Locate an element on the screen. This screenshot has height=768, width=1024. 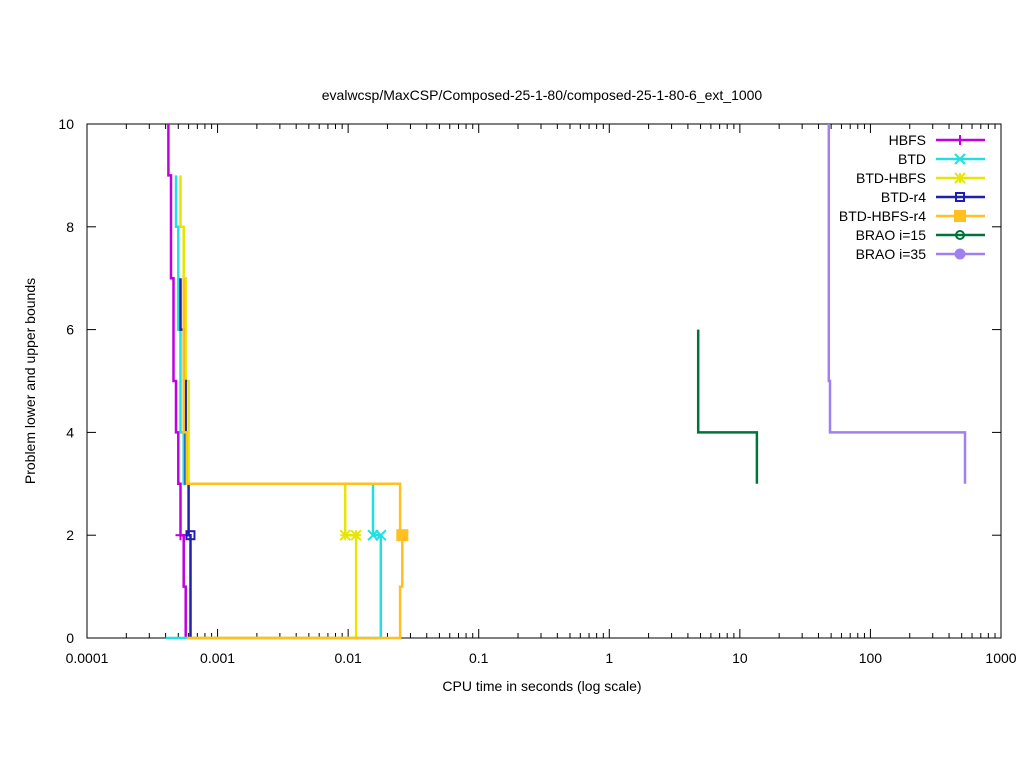
legend-label-btd-hbfs: BTD-HBFS is located at coordinates (891, 178).